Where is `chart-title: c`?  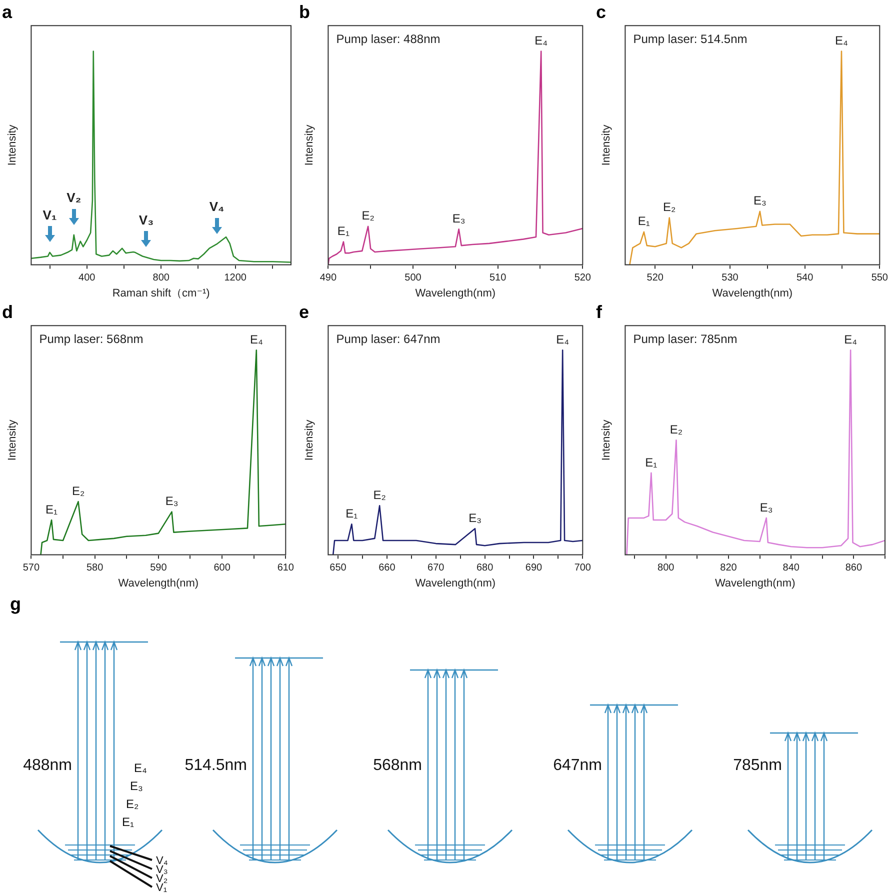 chart-title: c is located at coordinates (601, 12).